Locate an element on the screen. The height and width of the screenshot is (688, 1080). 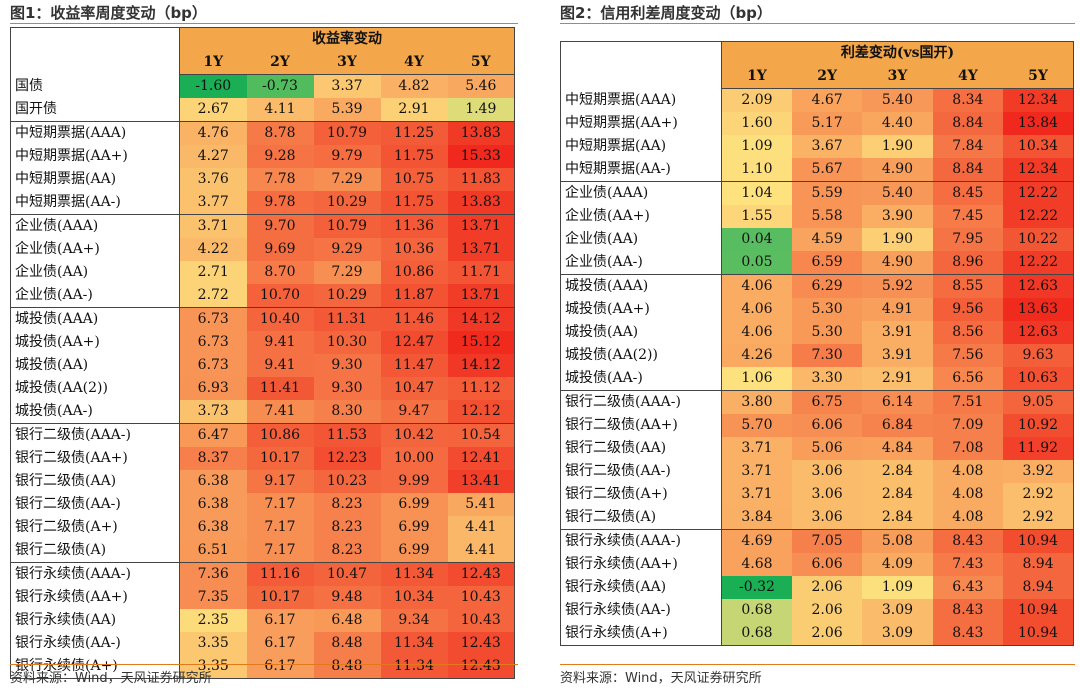
table-row: 企业债(AA-) 0.05 6.59 4.90 8.96 12.22 is located at coordinates (817, 263).